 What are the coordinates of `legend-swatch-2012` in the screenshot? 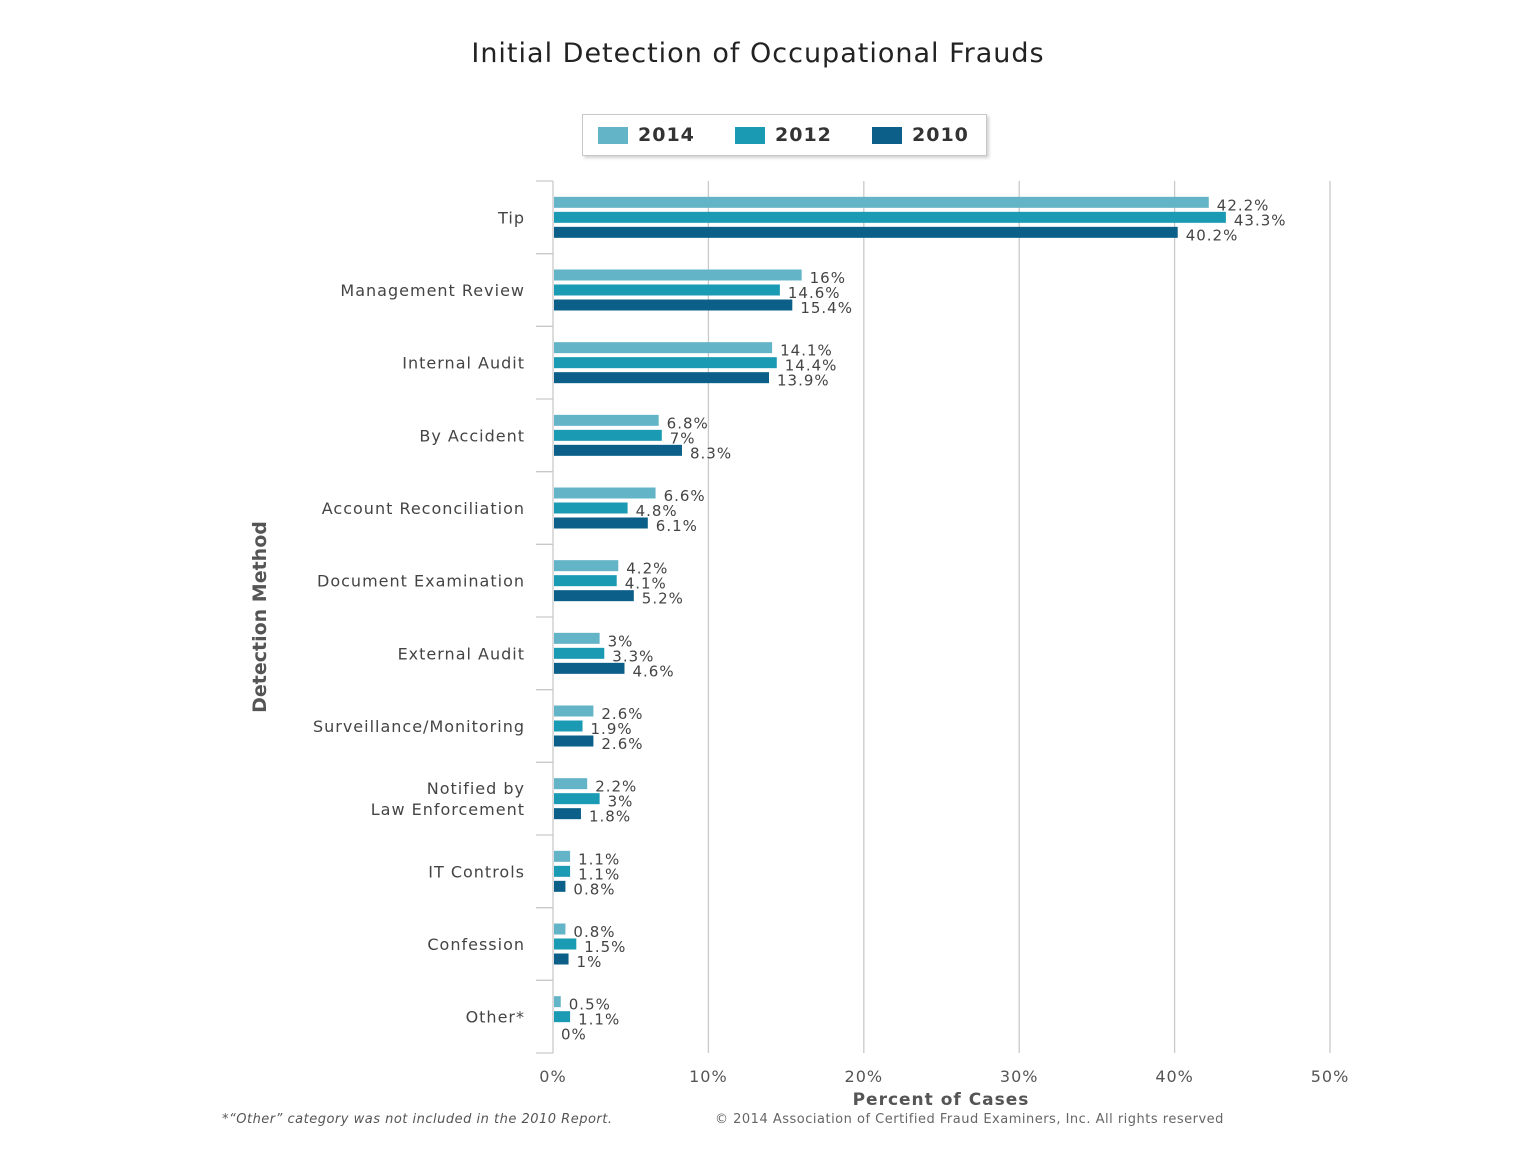 It's located at (750, 135).